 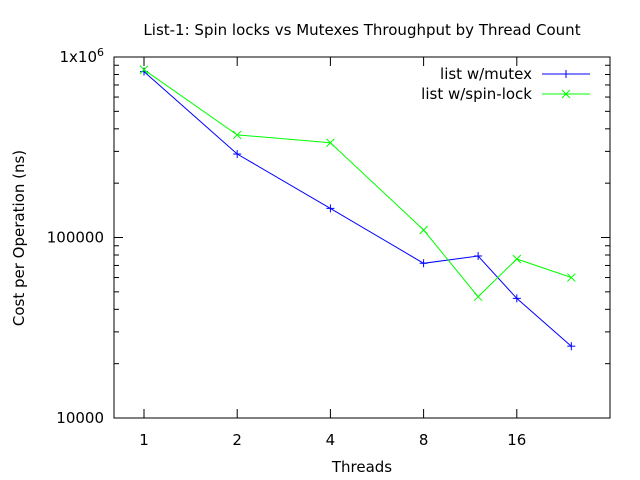 I want to click on x-tick-label: 4, so click(x=331, y=440).